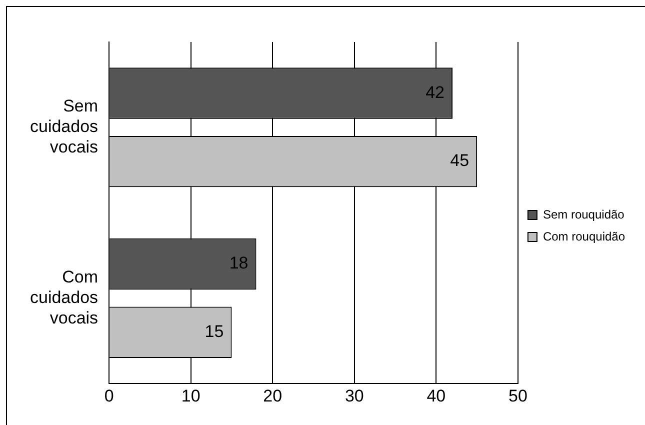  What do you see at coordinates (583, 214) in the screenshot?
I see `legend-label: Sem rouquidão` at bounding box center [583, 214].